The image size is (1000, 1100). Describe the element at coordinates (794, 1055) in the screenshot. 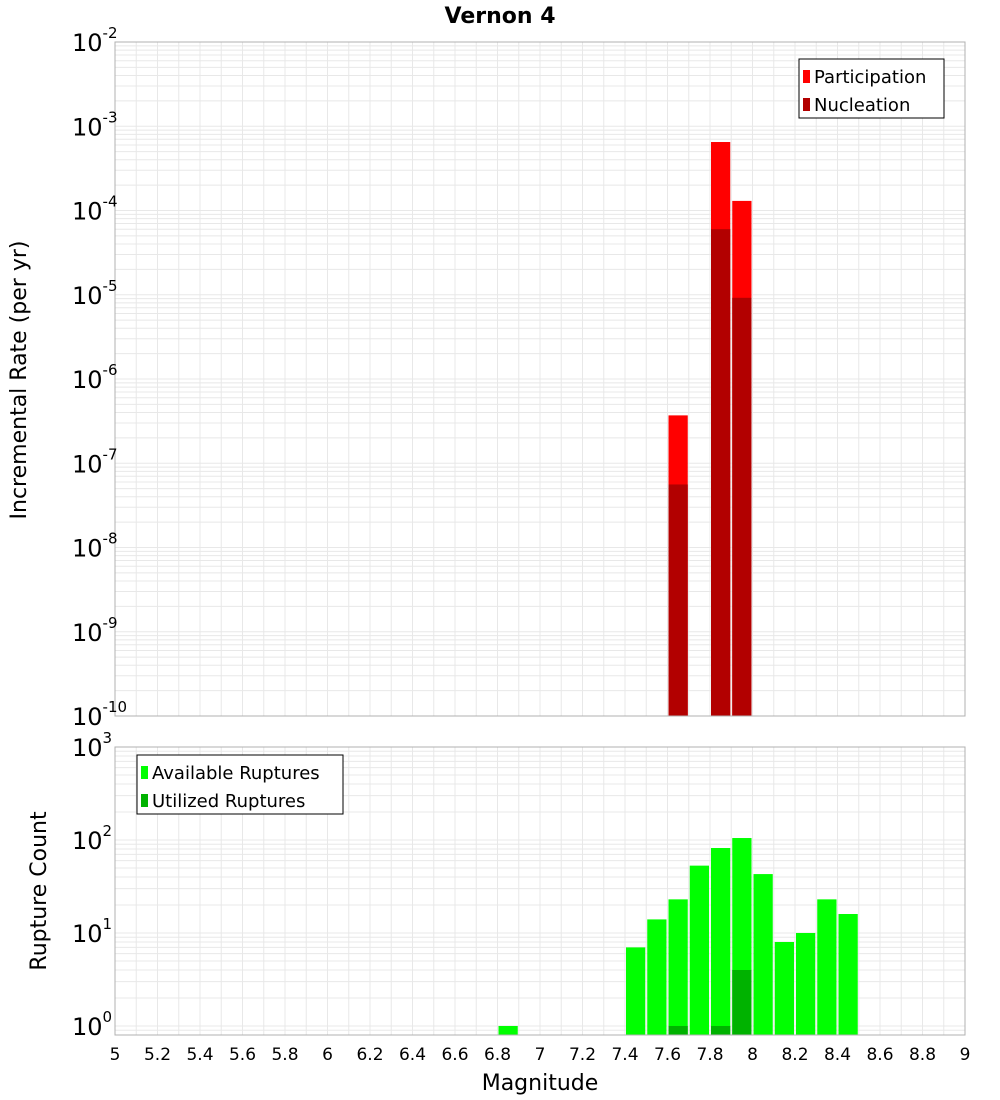

I see `x-tick-label: 8.2` at that location.